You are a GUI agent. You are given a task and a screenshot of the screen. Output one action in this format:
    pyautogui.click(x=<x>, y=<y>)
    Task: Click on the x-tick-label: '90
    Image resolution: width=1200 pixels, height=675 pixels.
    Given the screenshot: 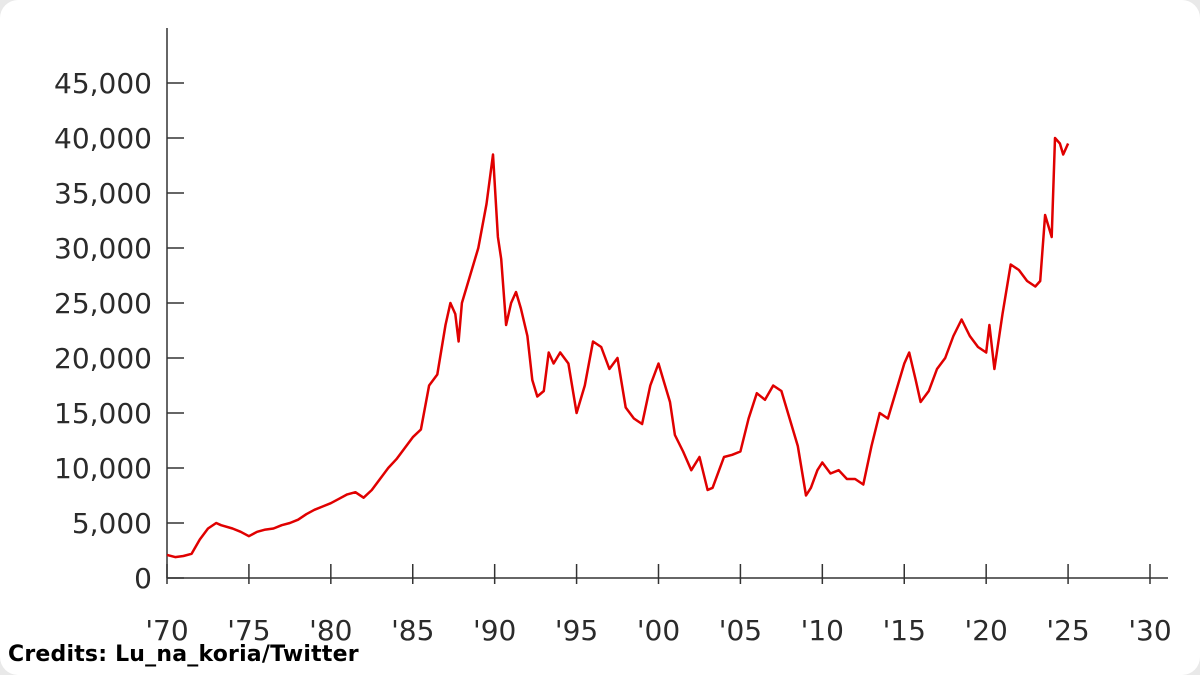 What is the action you would take?
    pyautogui.click(x=494, y=630)
    